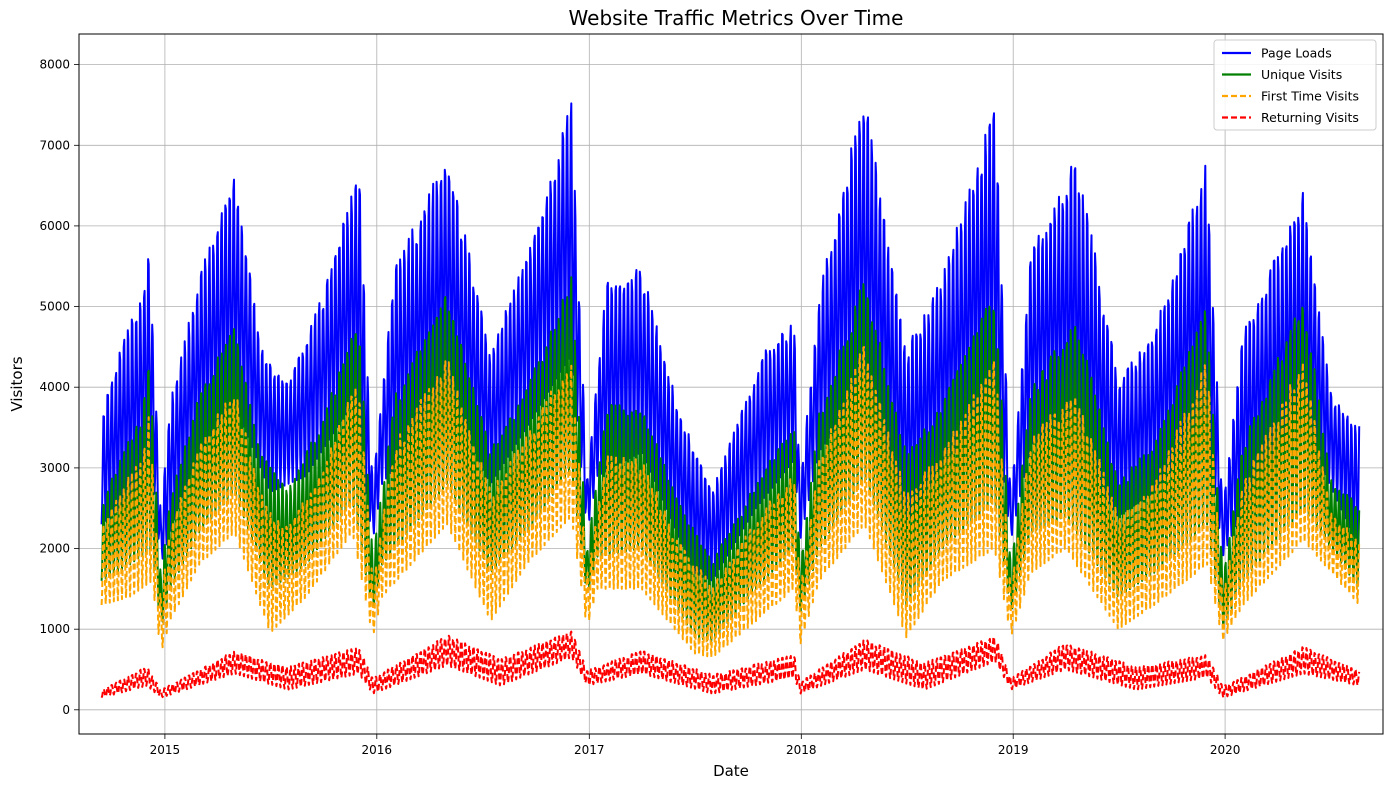 The height and width of the screenshot is (790, 1389). What do you see at coordinates (801, 750) in the screenshot?
I see `x-tick-label: 2018` at bounding box center [801, 750].